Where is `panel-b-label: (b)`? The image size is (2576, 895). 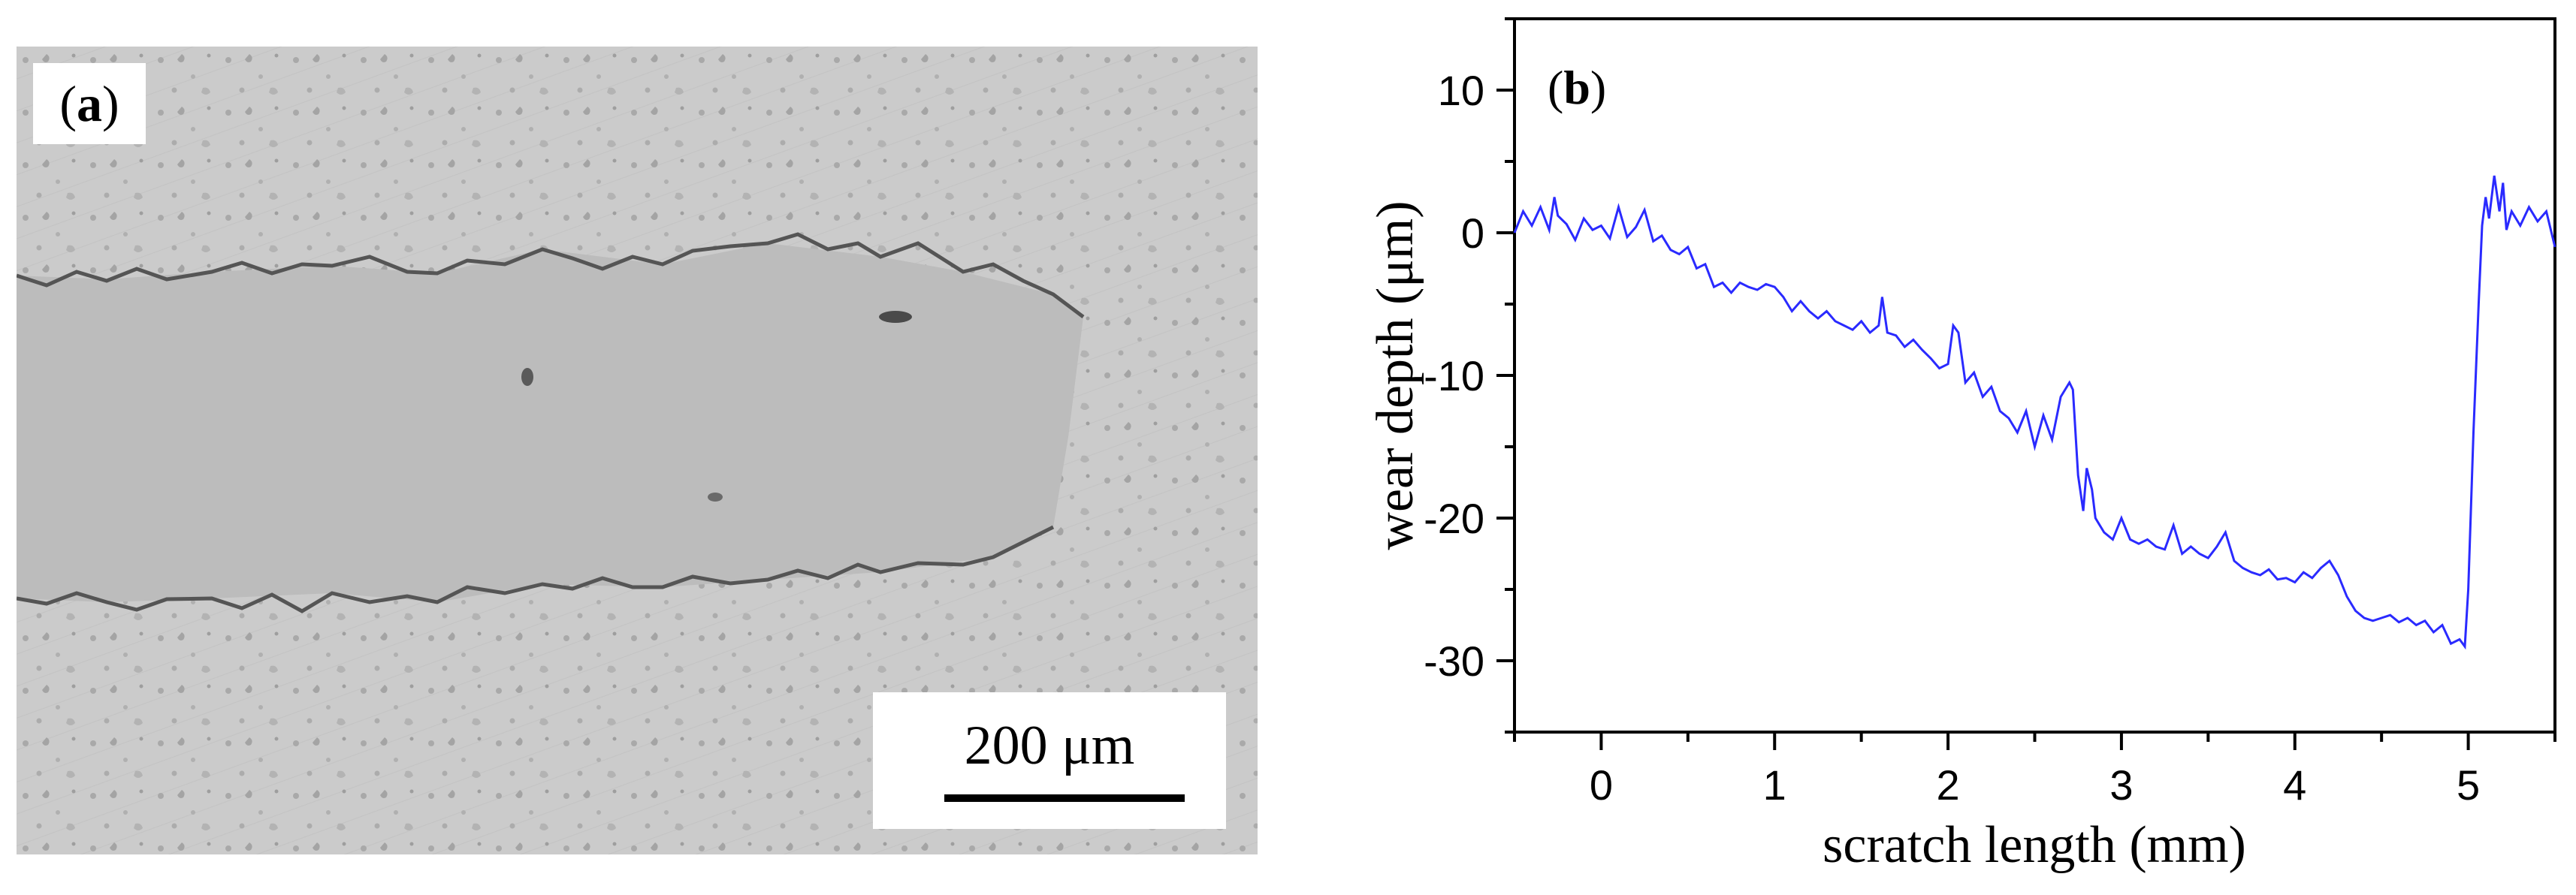
panel-b-label: (b) is located at coordinates (1577, 87).